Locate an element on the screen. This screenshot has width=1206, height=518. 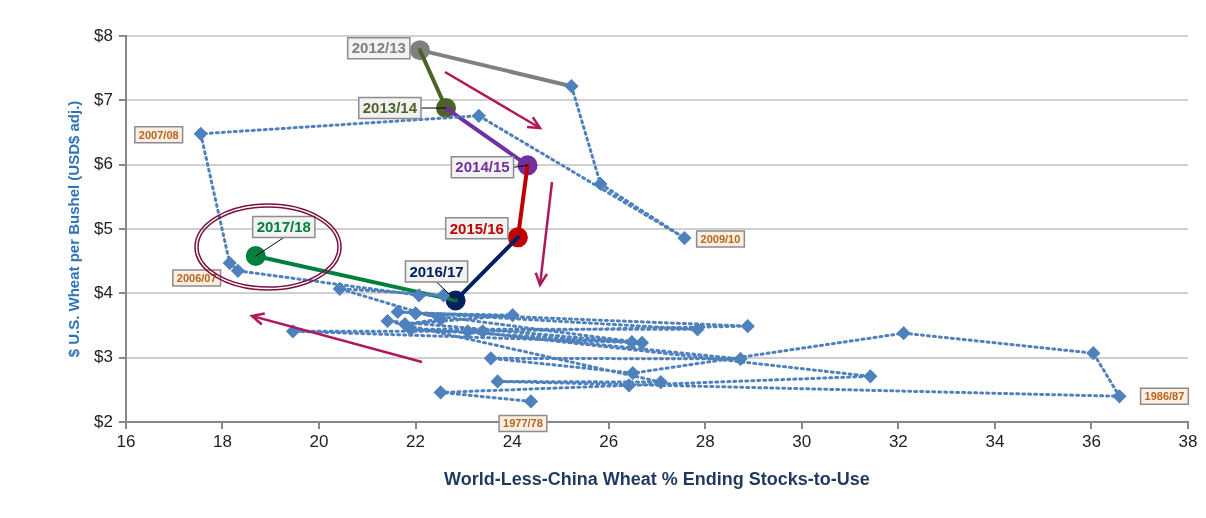
annotation: 1977/78 is located at coordinates (523, 423).